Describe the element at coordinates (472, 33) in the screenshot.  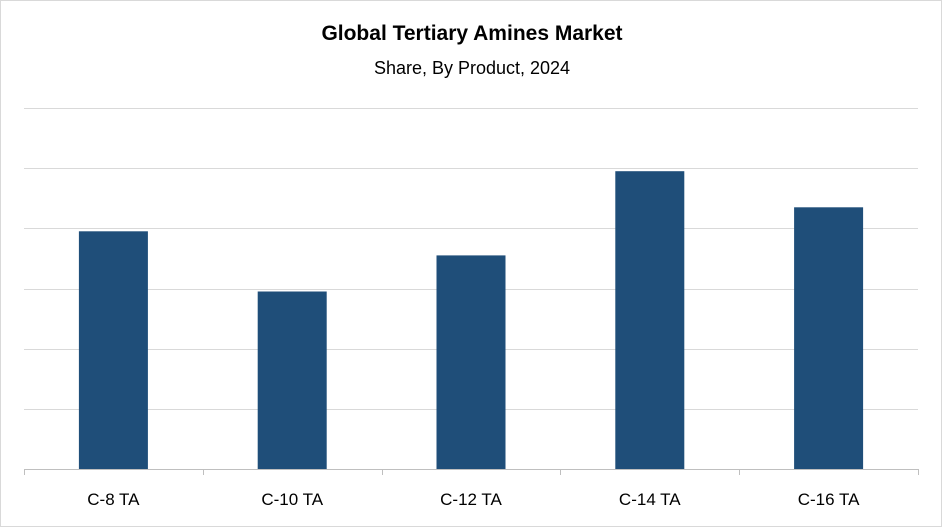
I see `chart-title: Global Tertiary Amines Market` at that location.